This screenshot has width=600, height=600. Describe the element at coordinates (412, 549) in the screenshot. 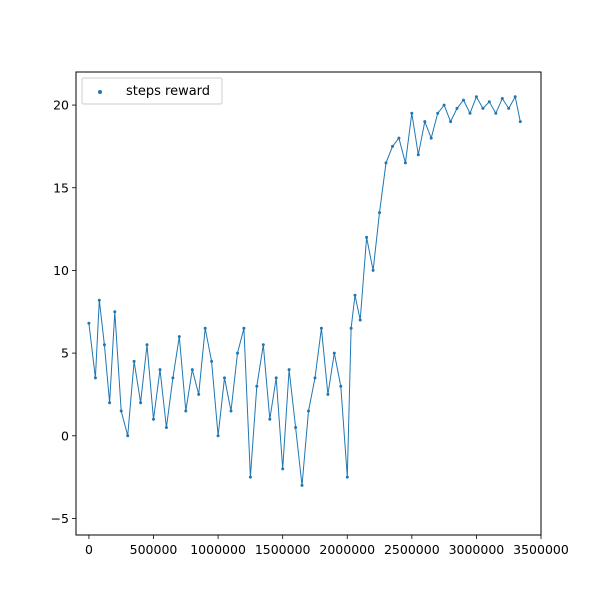

I see `x-tick-label: 2500000` at that location.